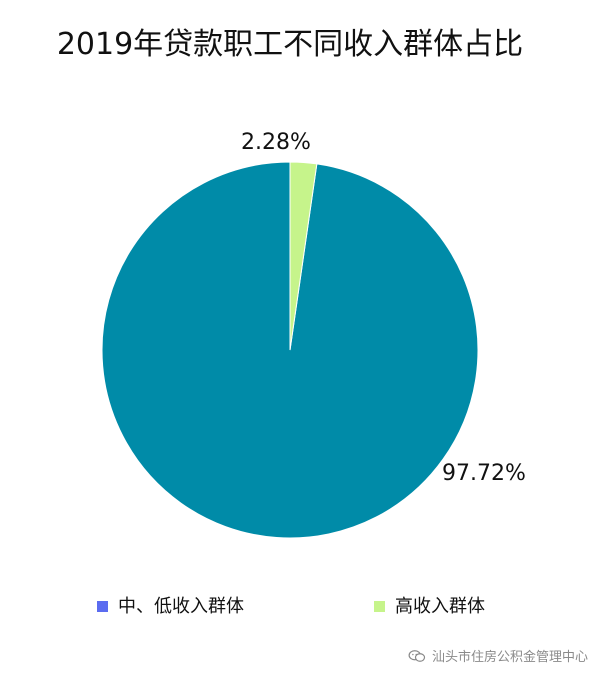 The height and width of the screenshot is (683, 602). I want to click on legend: 中、低收入群体 高收入群体, so click(291, 606).